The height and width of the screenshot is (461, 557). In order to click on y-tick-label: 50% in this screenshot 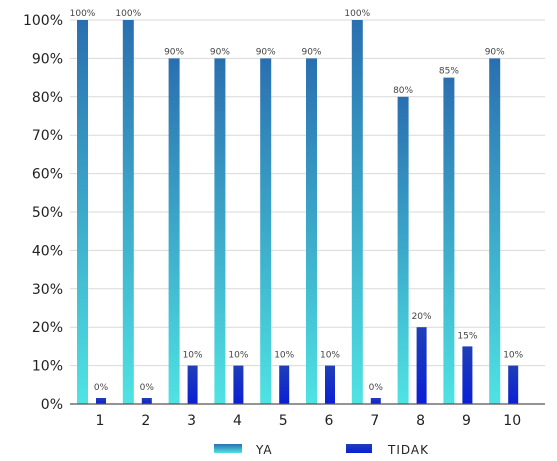, I will do `click(47, 213)`.